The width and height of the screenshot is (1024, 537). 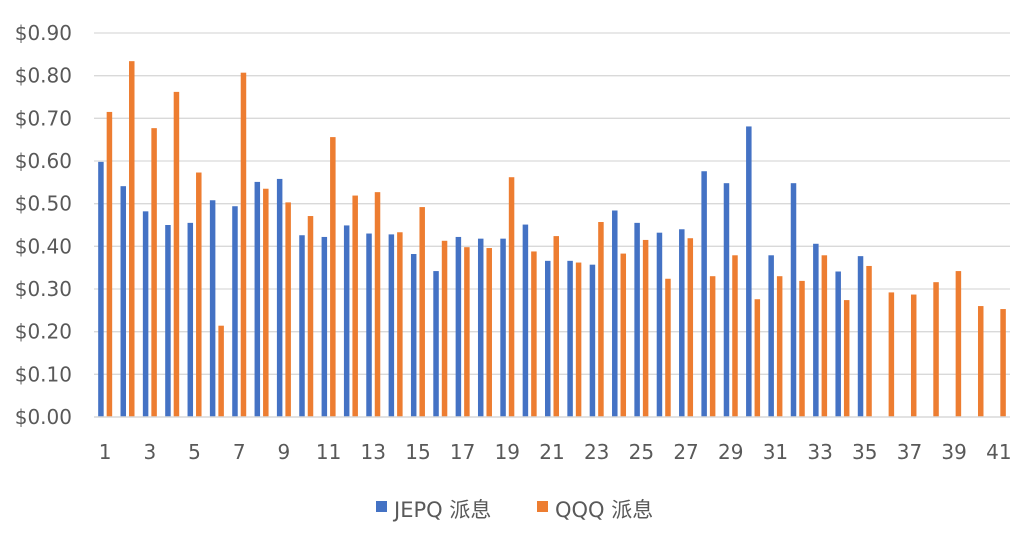 I want to click on x-tick-label: 1, so click(x=105, y=452).